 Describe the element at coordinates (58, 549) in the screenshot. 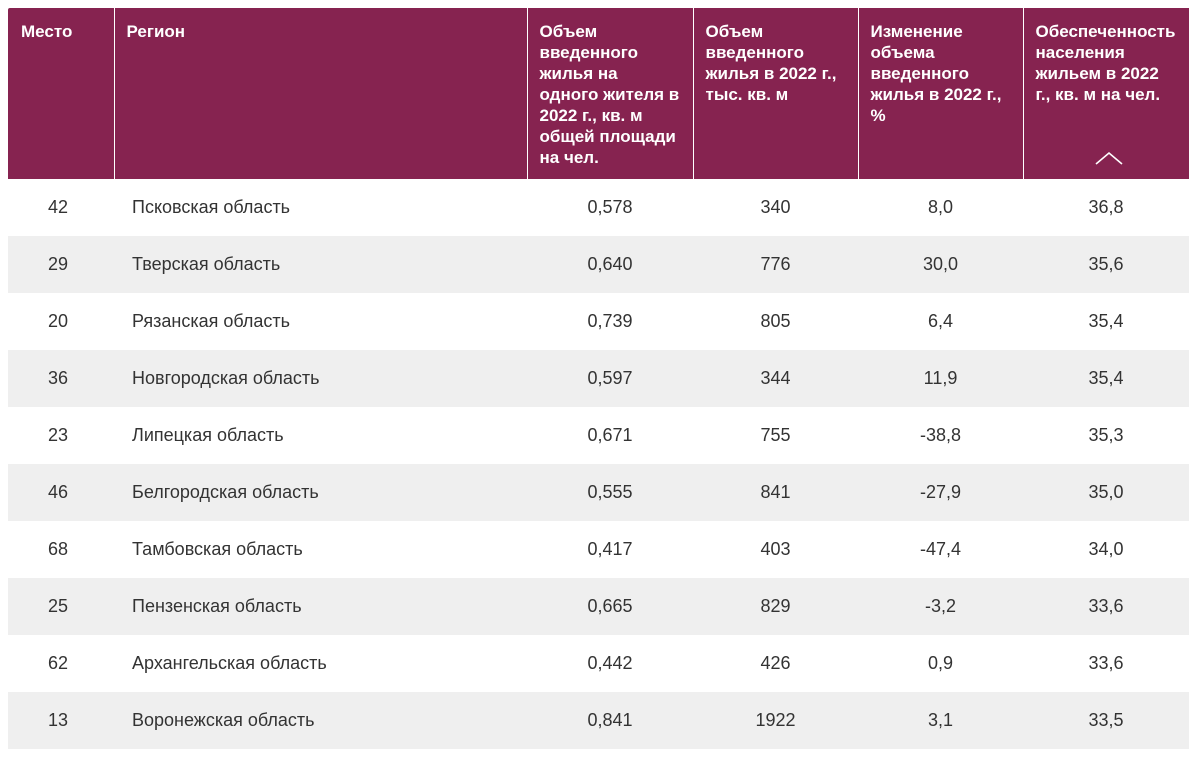

I see `cell-rank: 68` at that location.